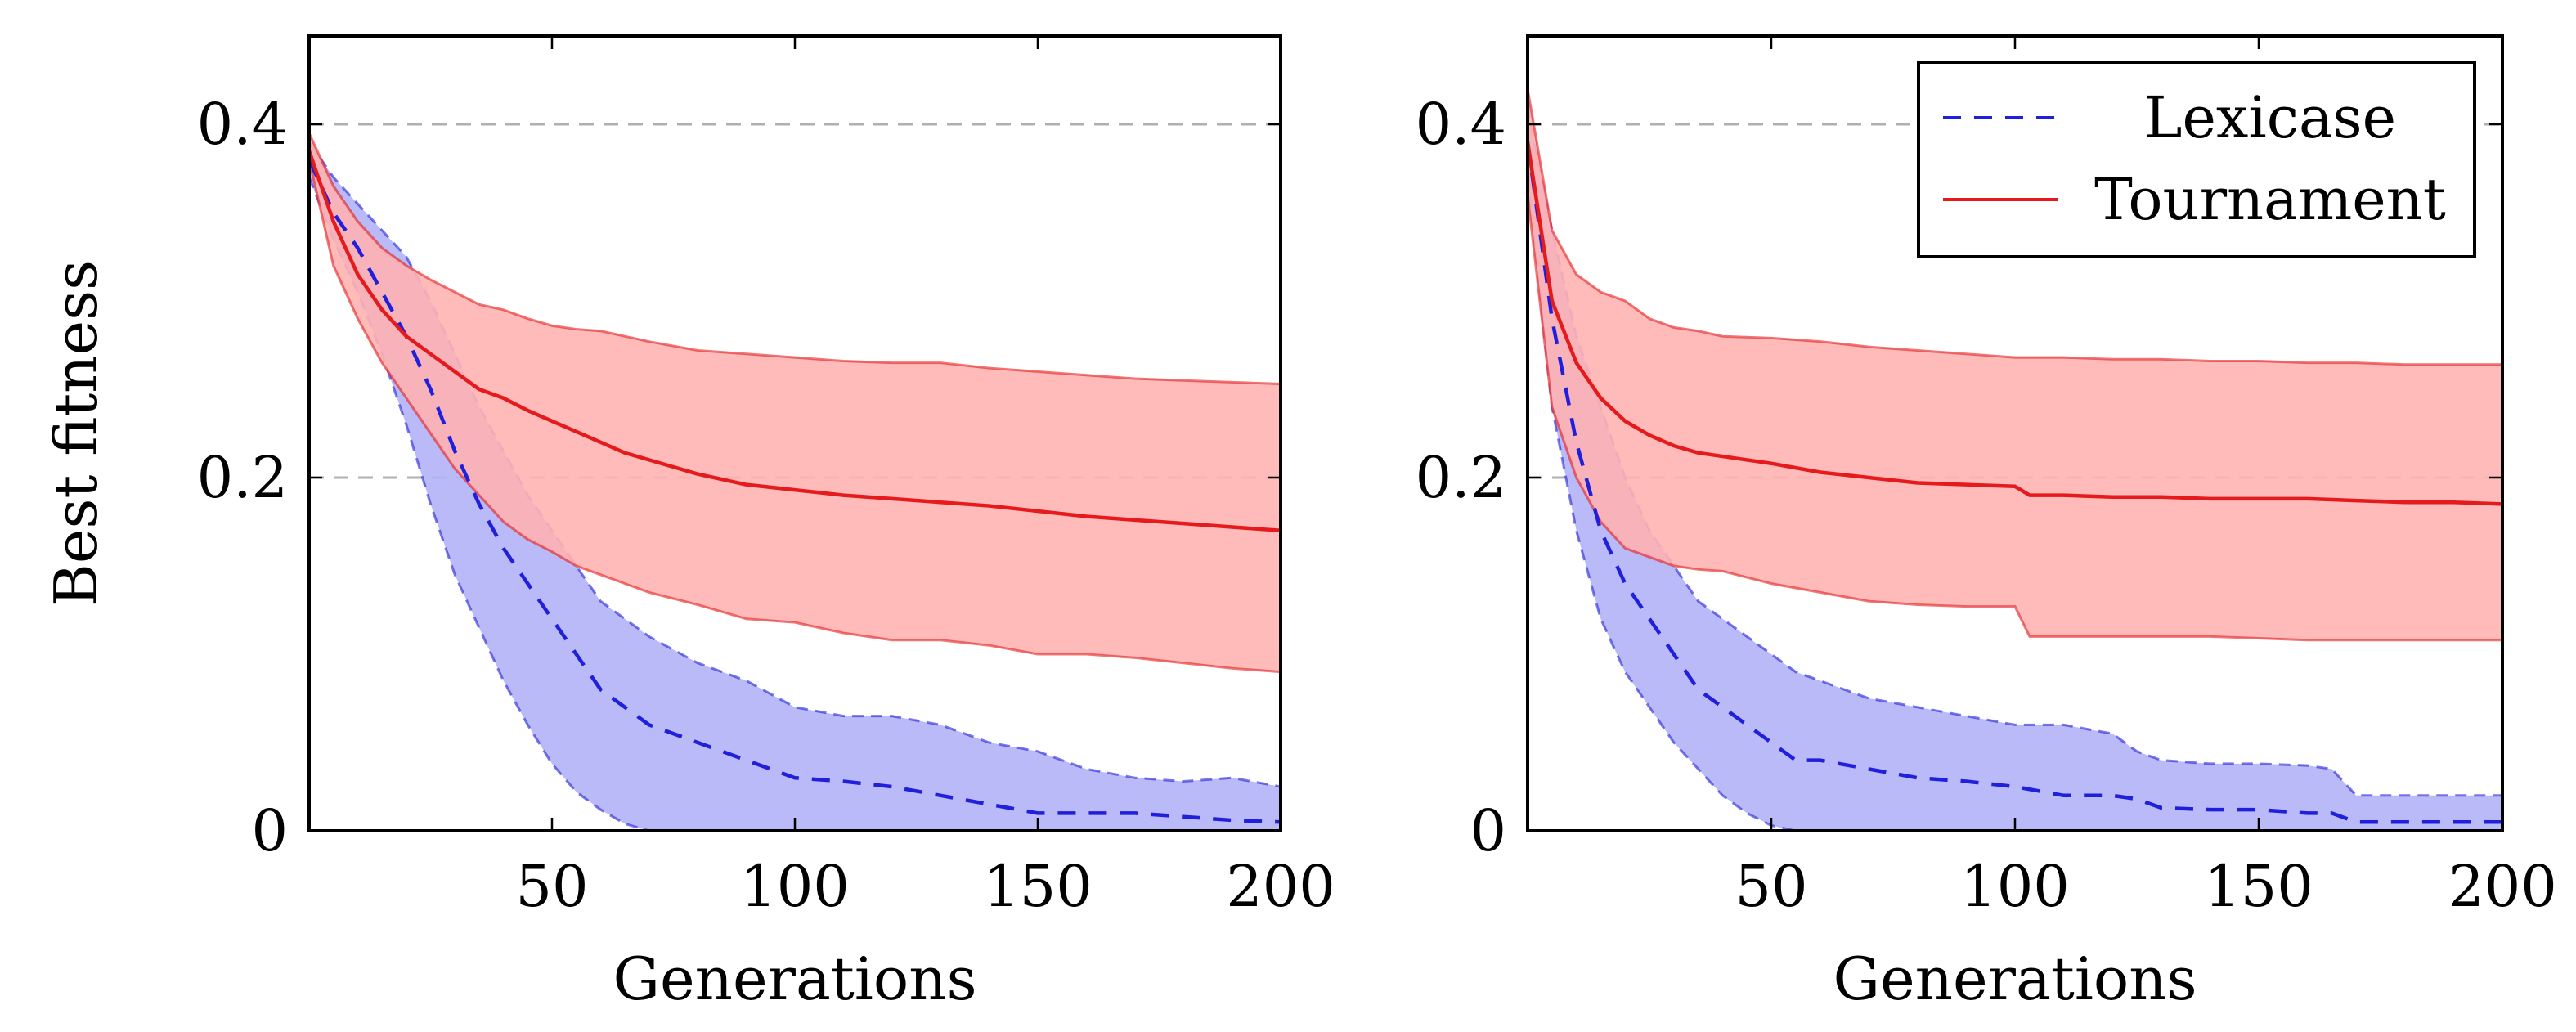 The width and height of the screenshot is (2576, 1032). What do you see at coordinates (76, 433) in the screenshot?
I see `y-axis-label: Best fitness` at bounding box center [76, 433].